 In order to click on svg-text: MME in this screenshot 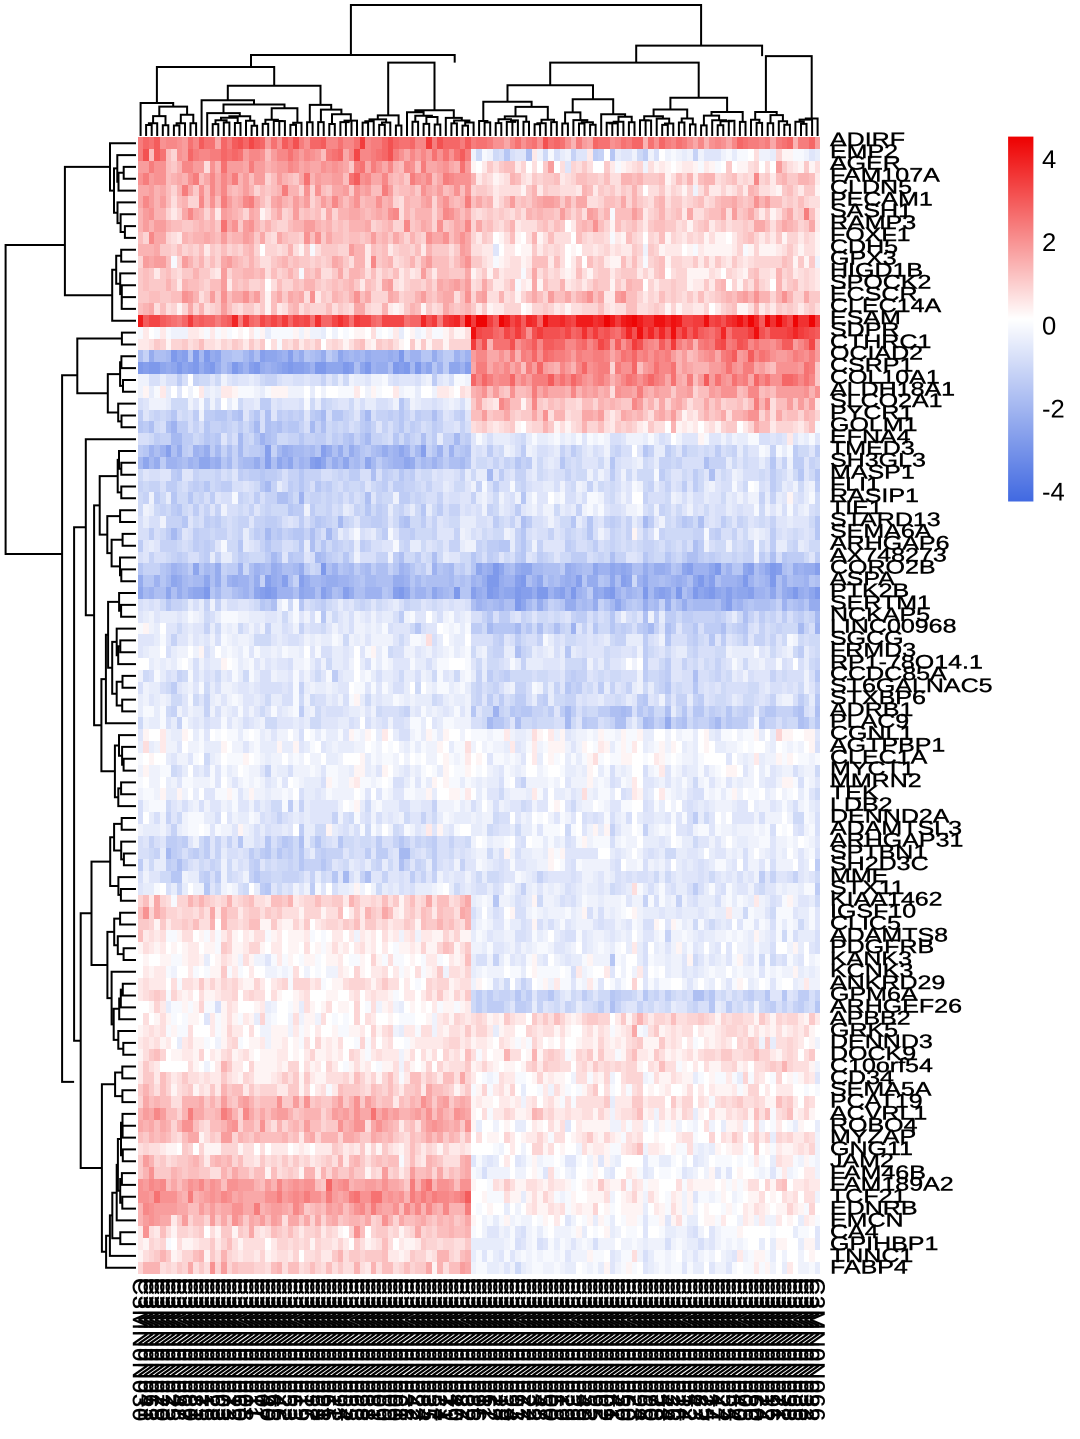, I will do `click(859, 876)`.